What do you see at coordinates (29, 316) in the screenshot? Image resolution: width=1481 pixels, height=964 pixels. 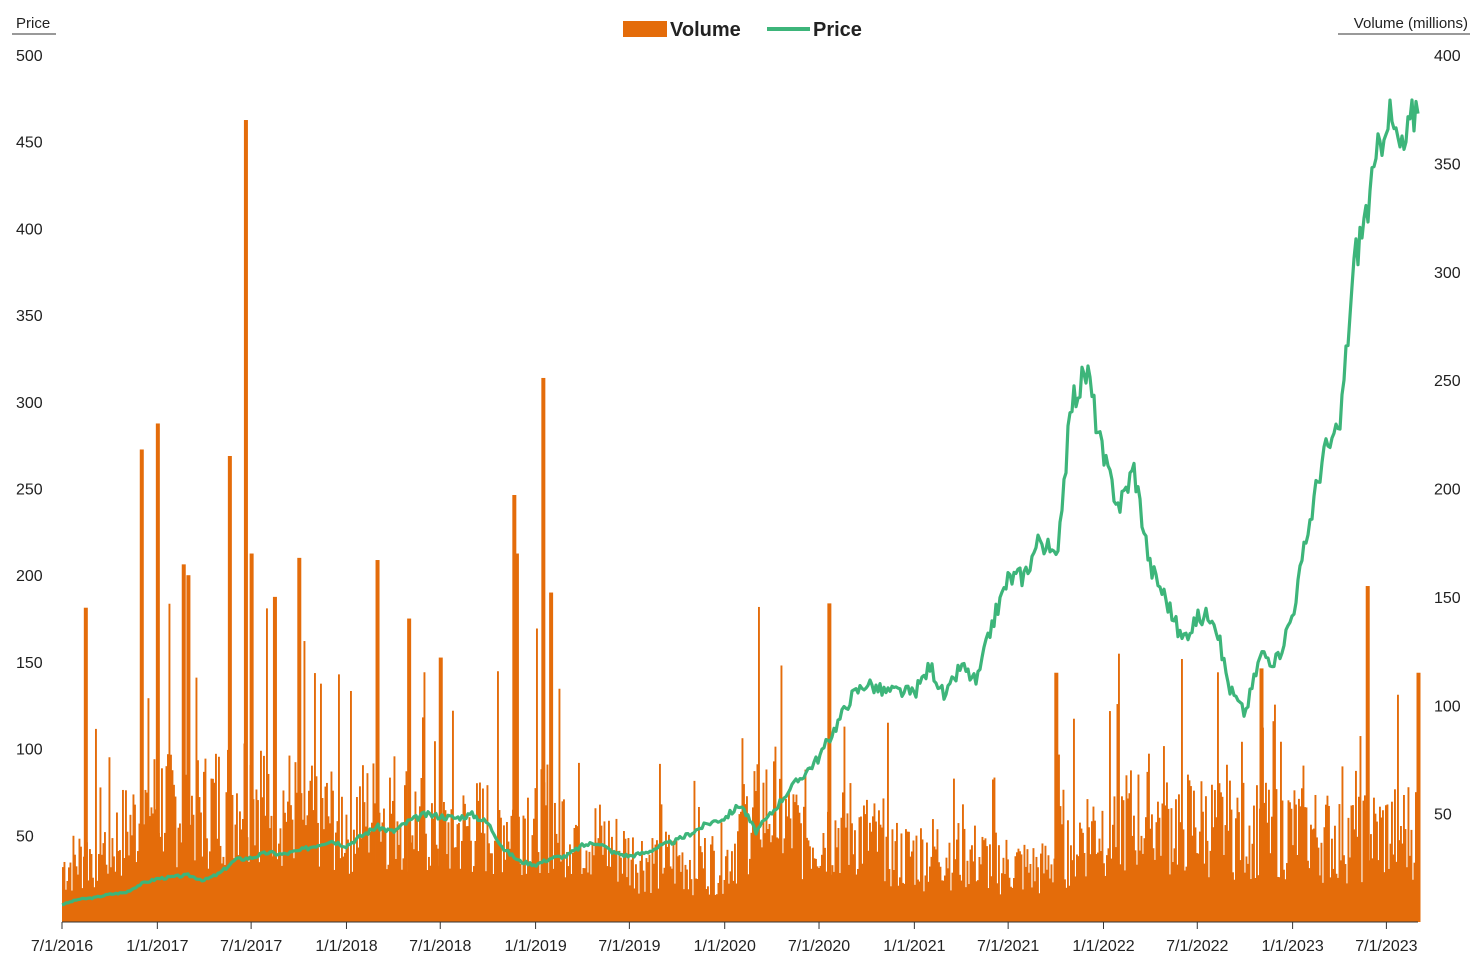 I see `left-tick-label: 350` at bounding box center [29, 316].